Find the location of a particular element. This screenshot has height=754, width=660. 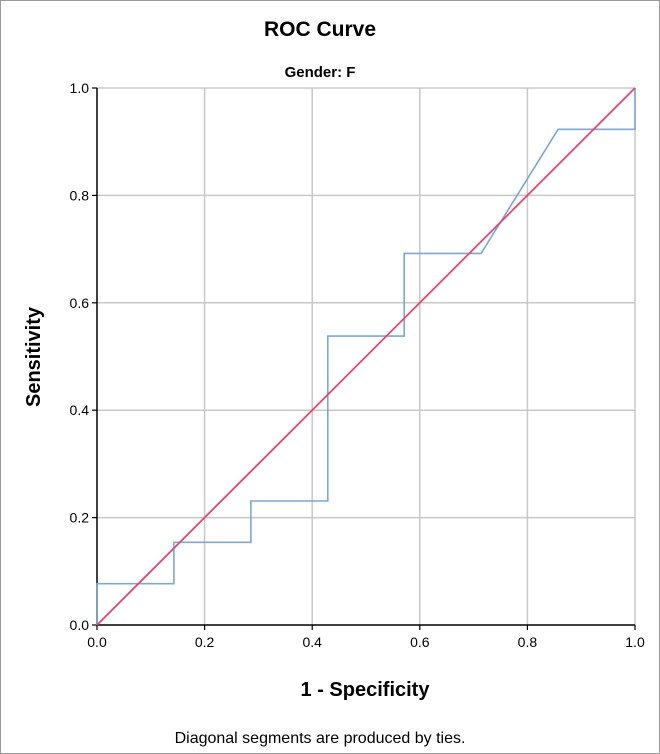

y-tick-label: 1.0 is located at coordinates (80, 88).